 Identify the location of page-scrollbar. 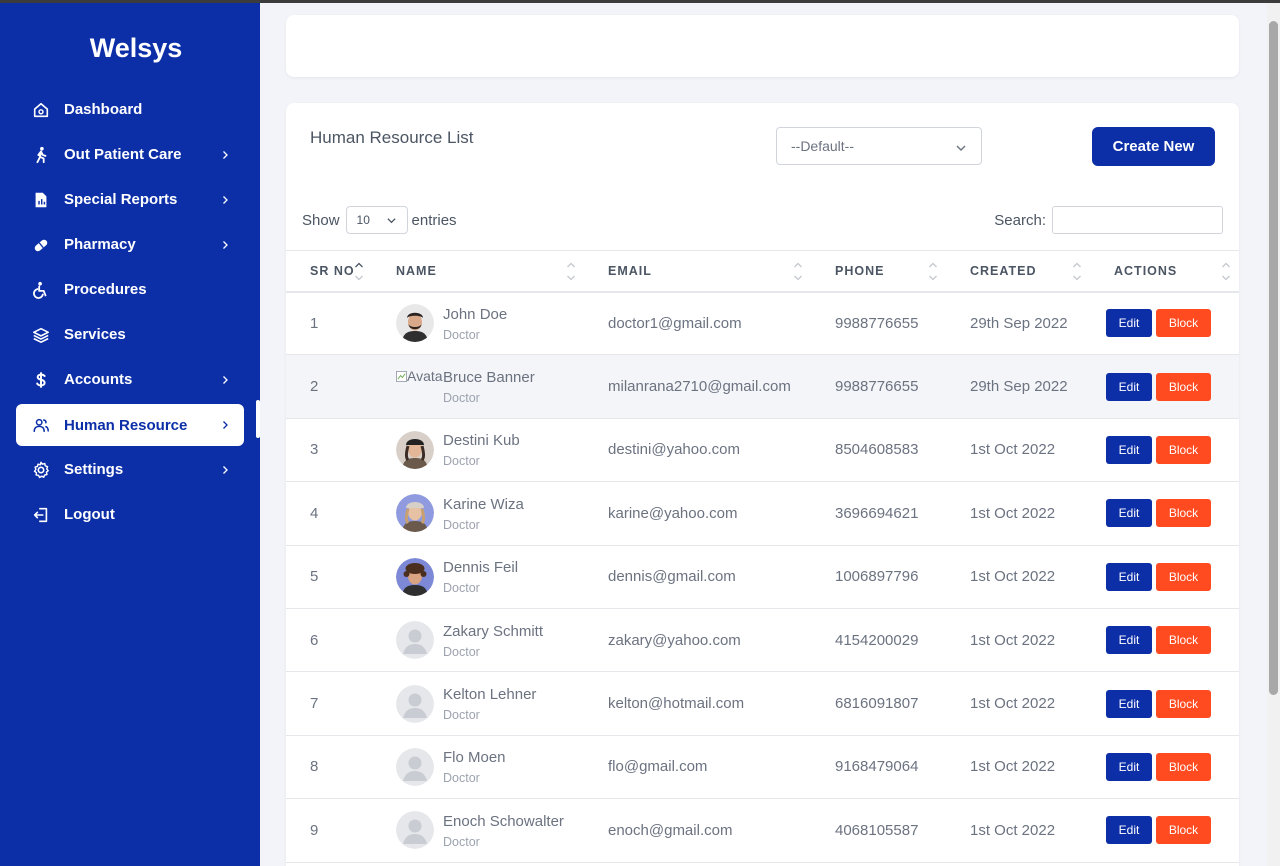
(1273, 434).